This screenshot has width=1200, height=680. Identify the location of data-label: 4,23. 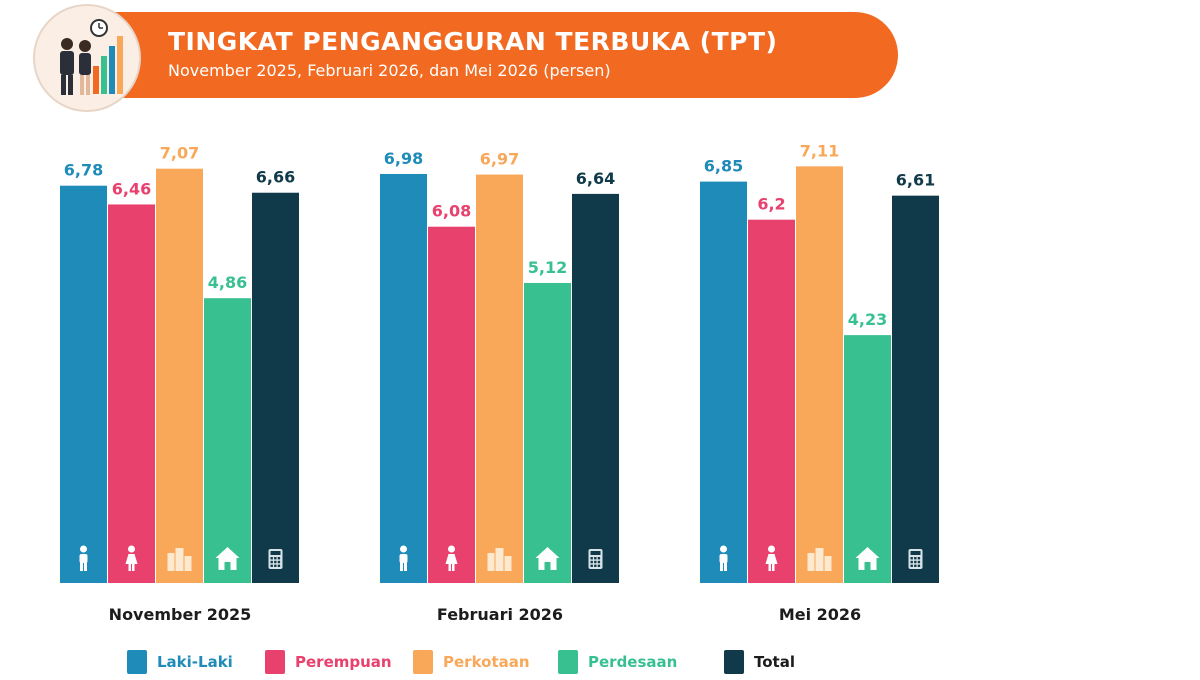
(867, 319).